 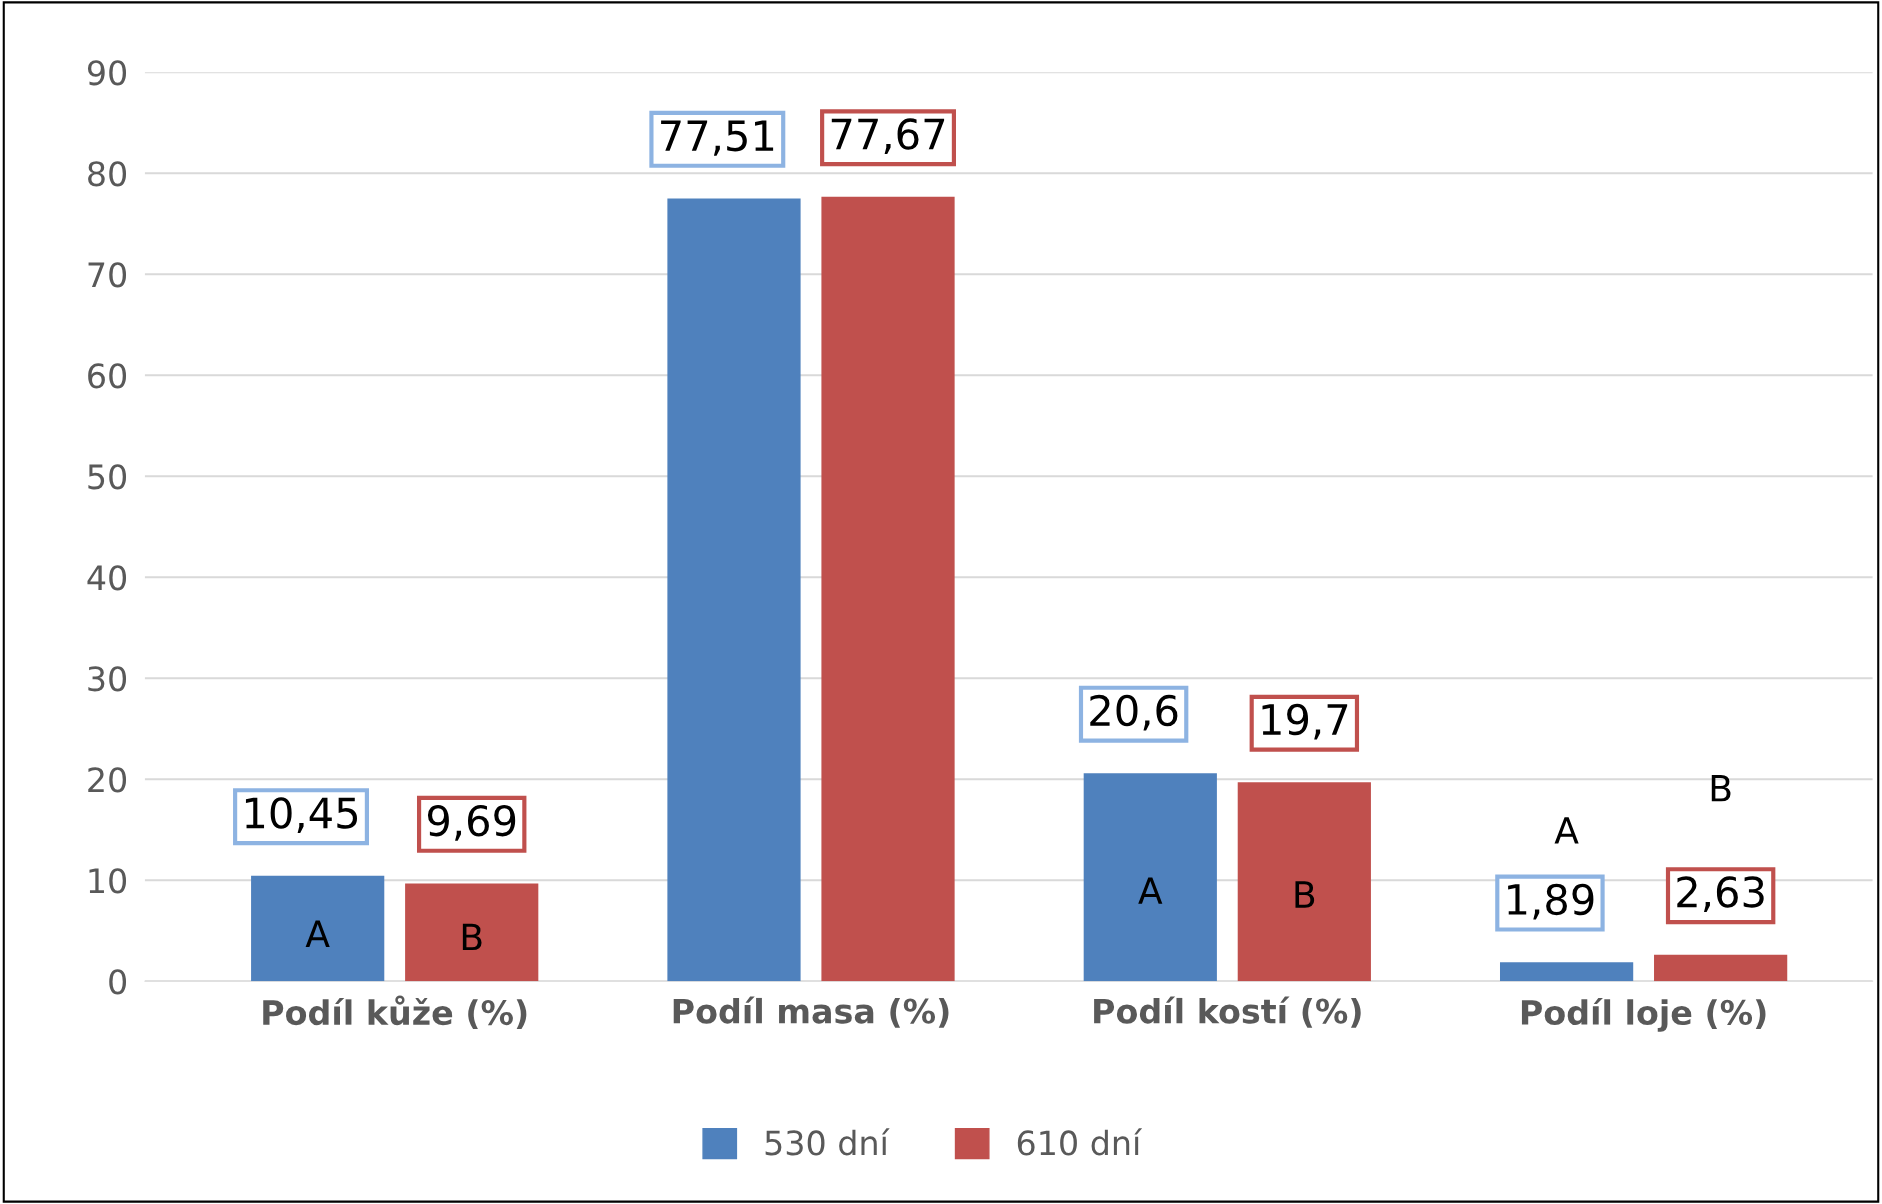 I want to click on y-tick-label: 10, so click(x=108, y=881).